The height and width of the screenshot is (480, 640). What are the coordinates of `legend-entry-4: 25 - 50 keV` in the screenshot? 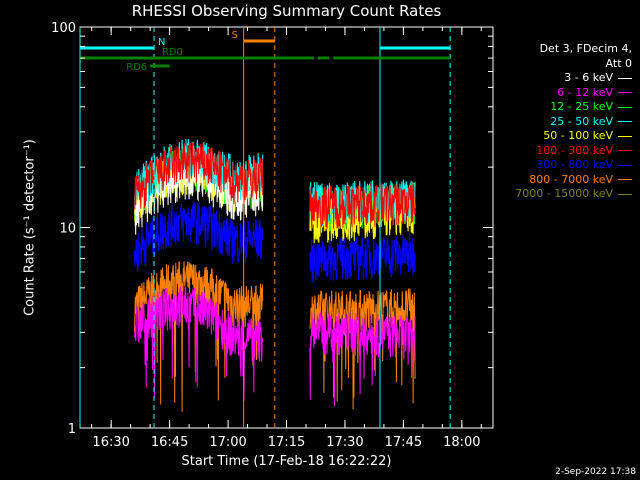 It's located at (557, 122).